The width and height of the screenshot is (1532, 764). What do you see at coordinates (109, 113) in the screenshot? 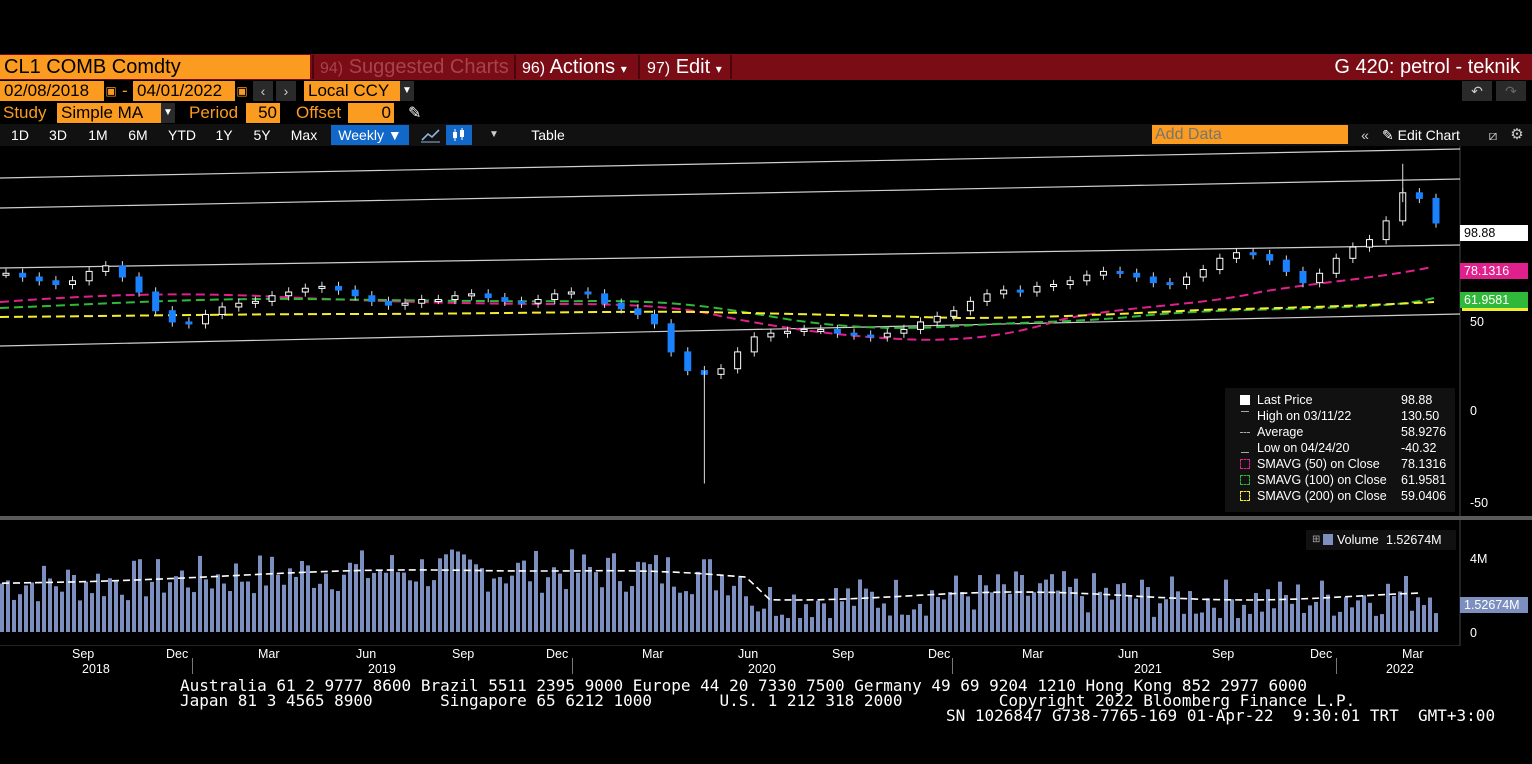
I see `study-select: Simple MA` at bounding box center [109, 113].